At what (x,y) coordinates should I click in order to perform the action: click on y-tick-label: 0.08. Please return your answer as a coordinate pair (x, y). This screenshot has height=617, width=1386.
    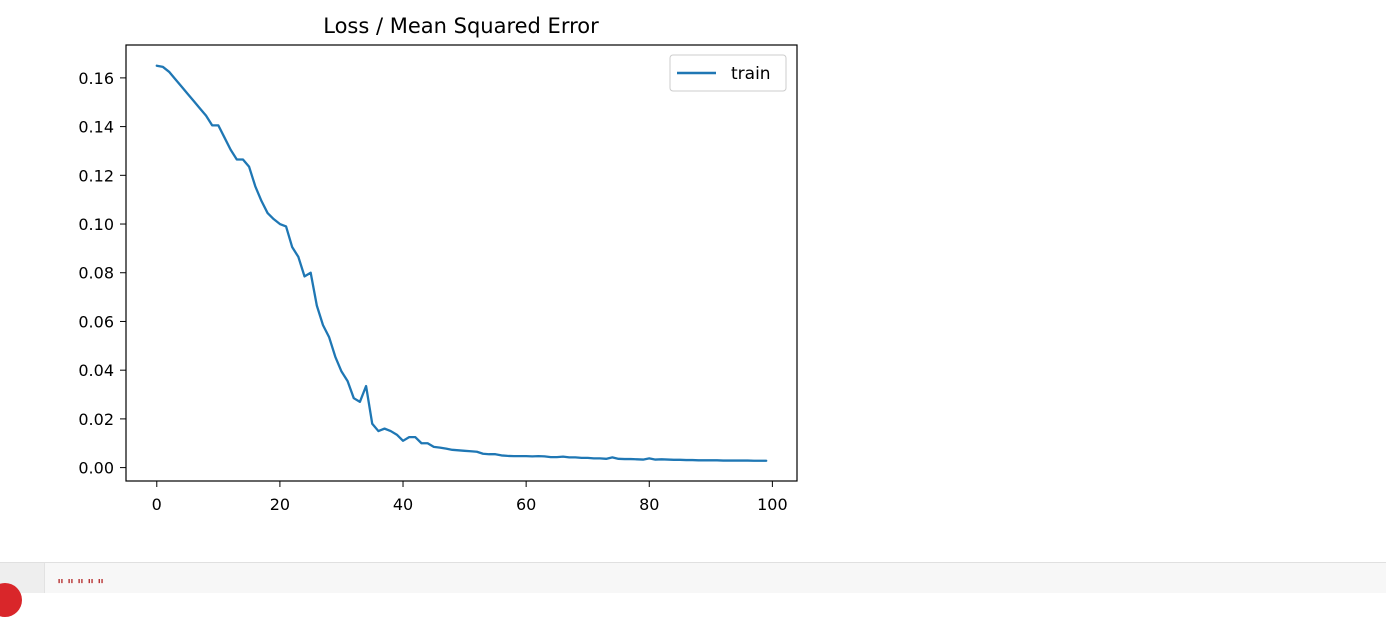
    Looking at the image, I should click on (96, 273).